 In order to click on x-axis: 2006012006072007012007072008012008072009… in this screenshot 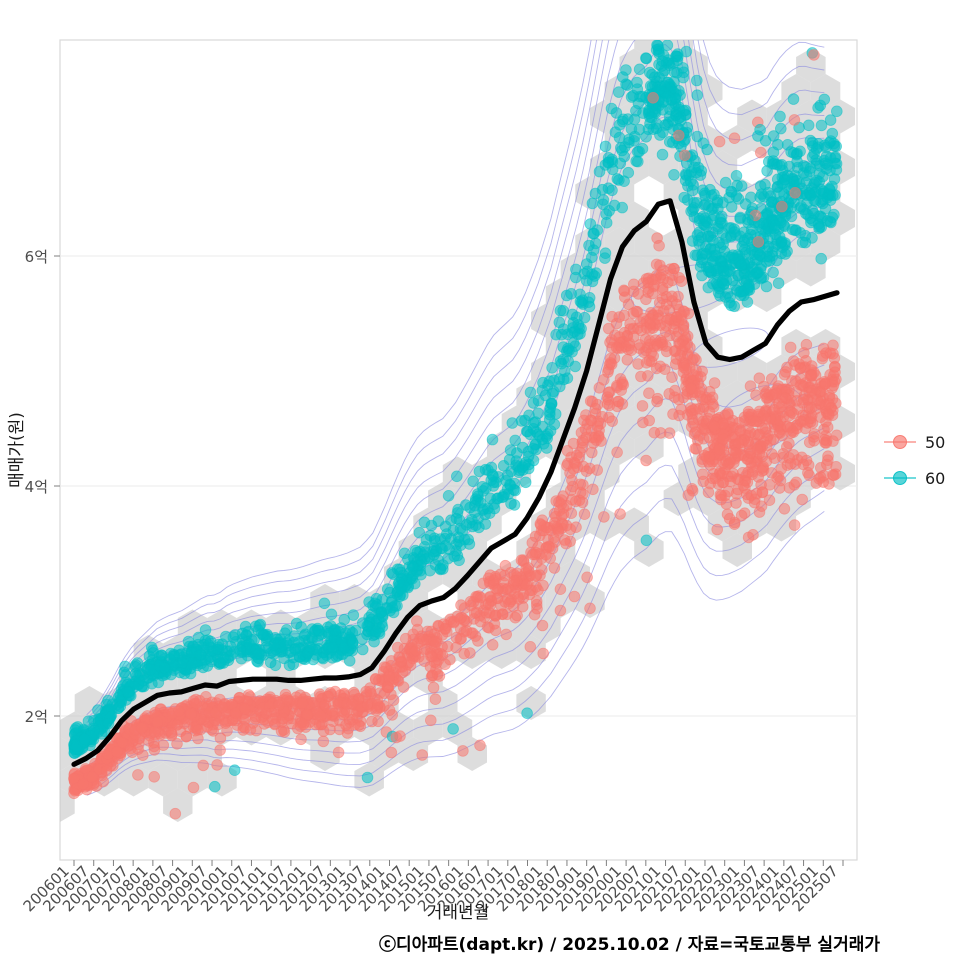, I will do `click(432, 887)`.